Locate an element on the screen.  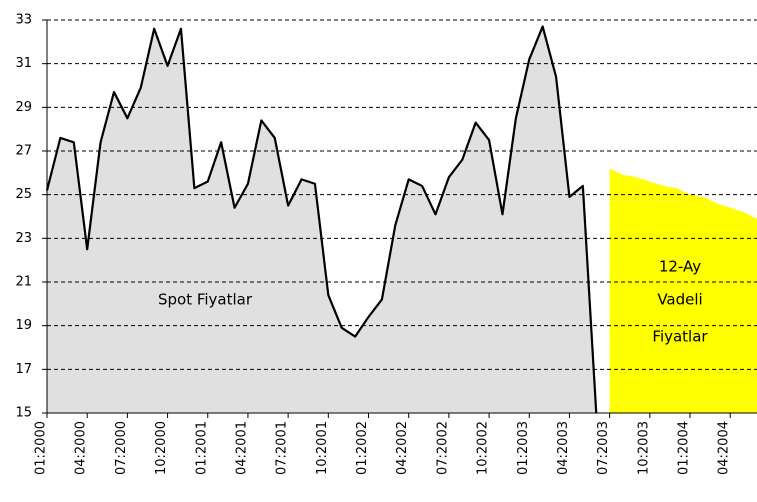
annotation: Spot Fiyatlar is located at coordinates (205, 300).